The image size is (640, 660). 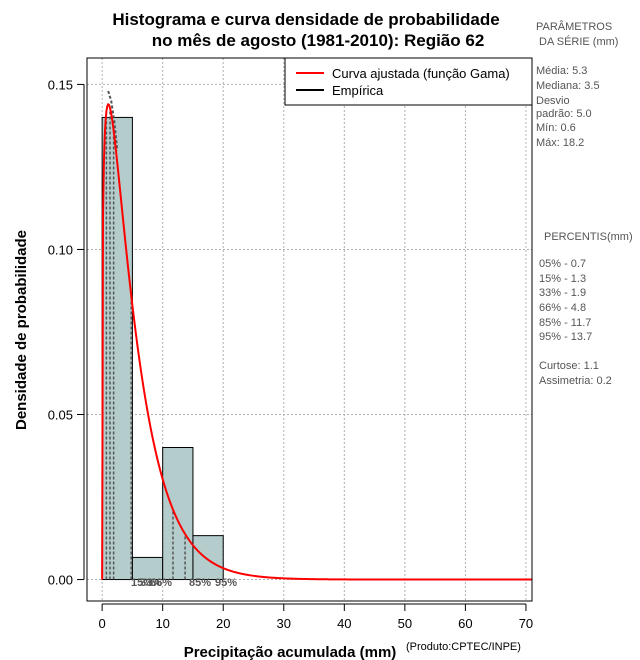 What do you see at coordinates (223, 623) in the screenshot?
I see `x-tick-label: 20` at bounding box center [223, 623].